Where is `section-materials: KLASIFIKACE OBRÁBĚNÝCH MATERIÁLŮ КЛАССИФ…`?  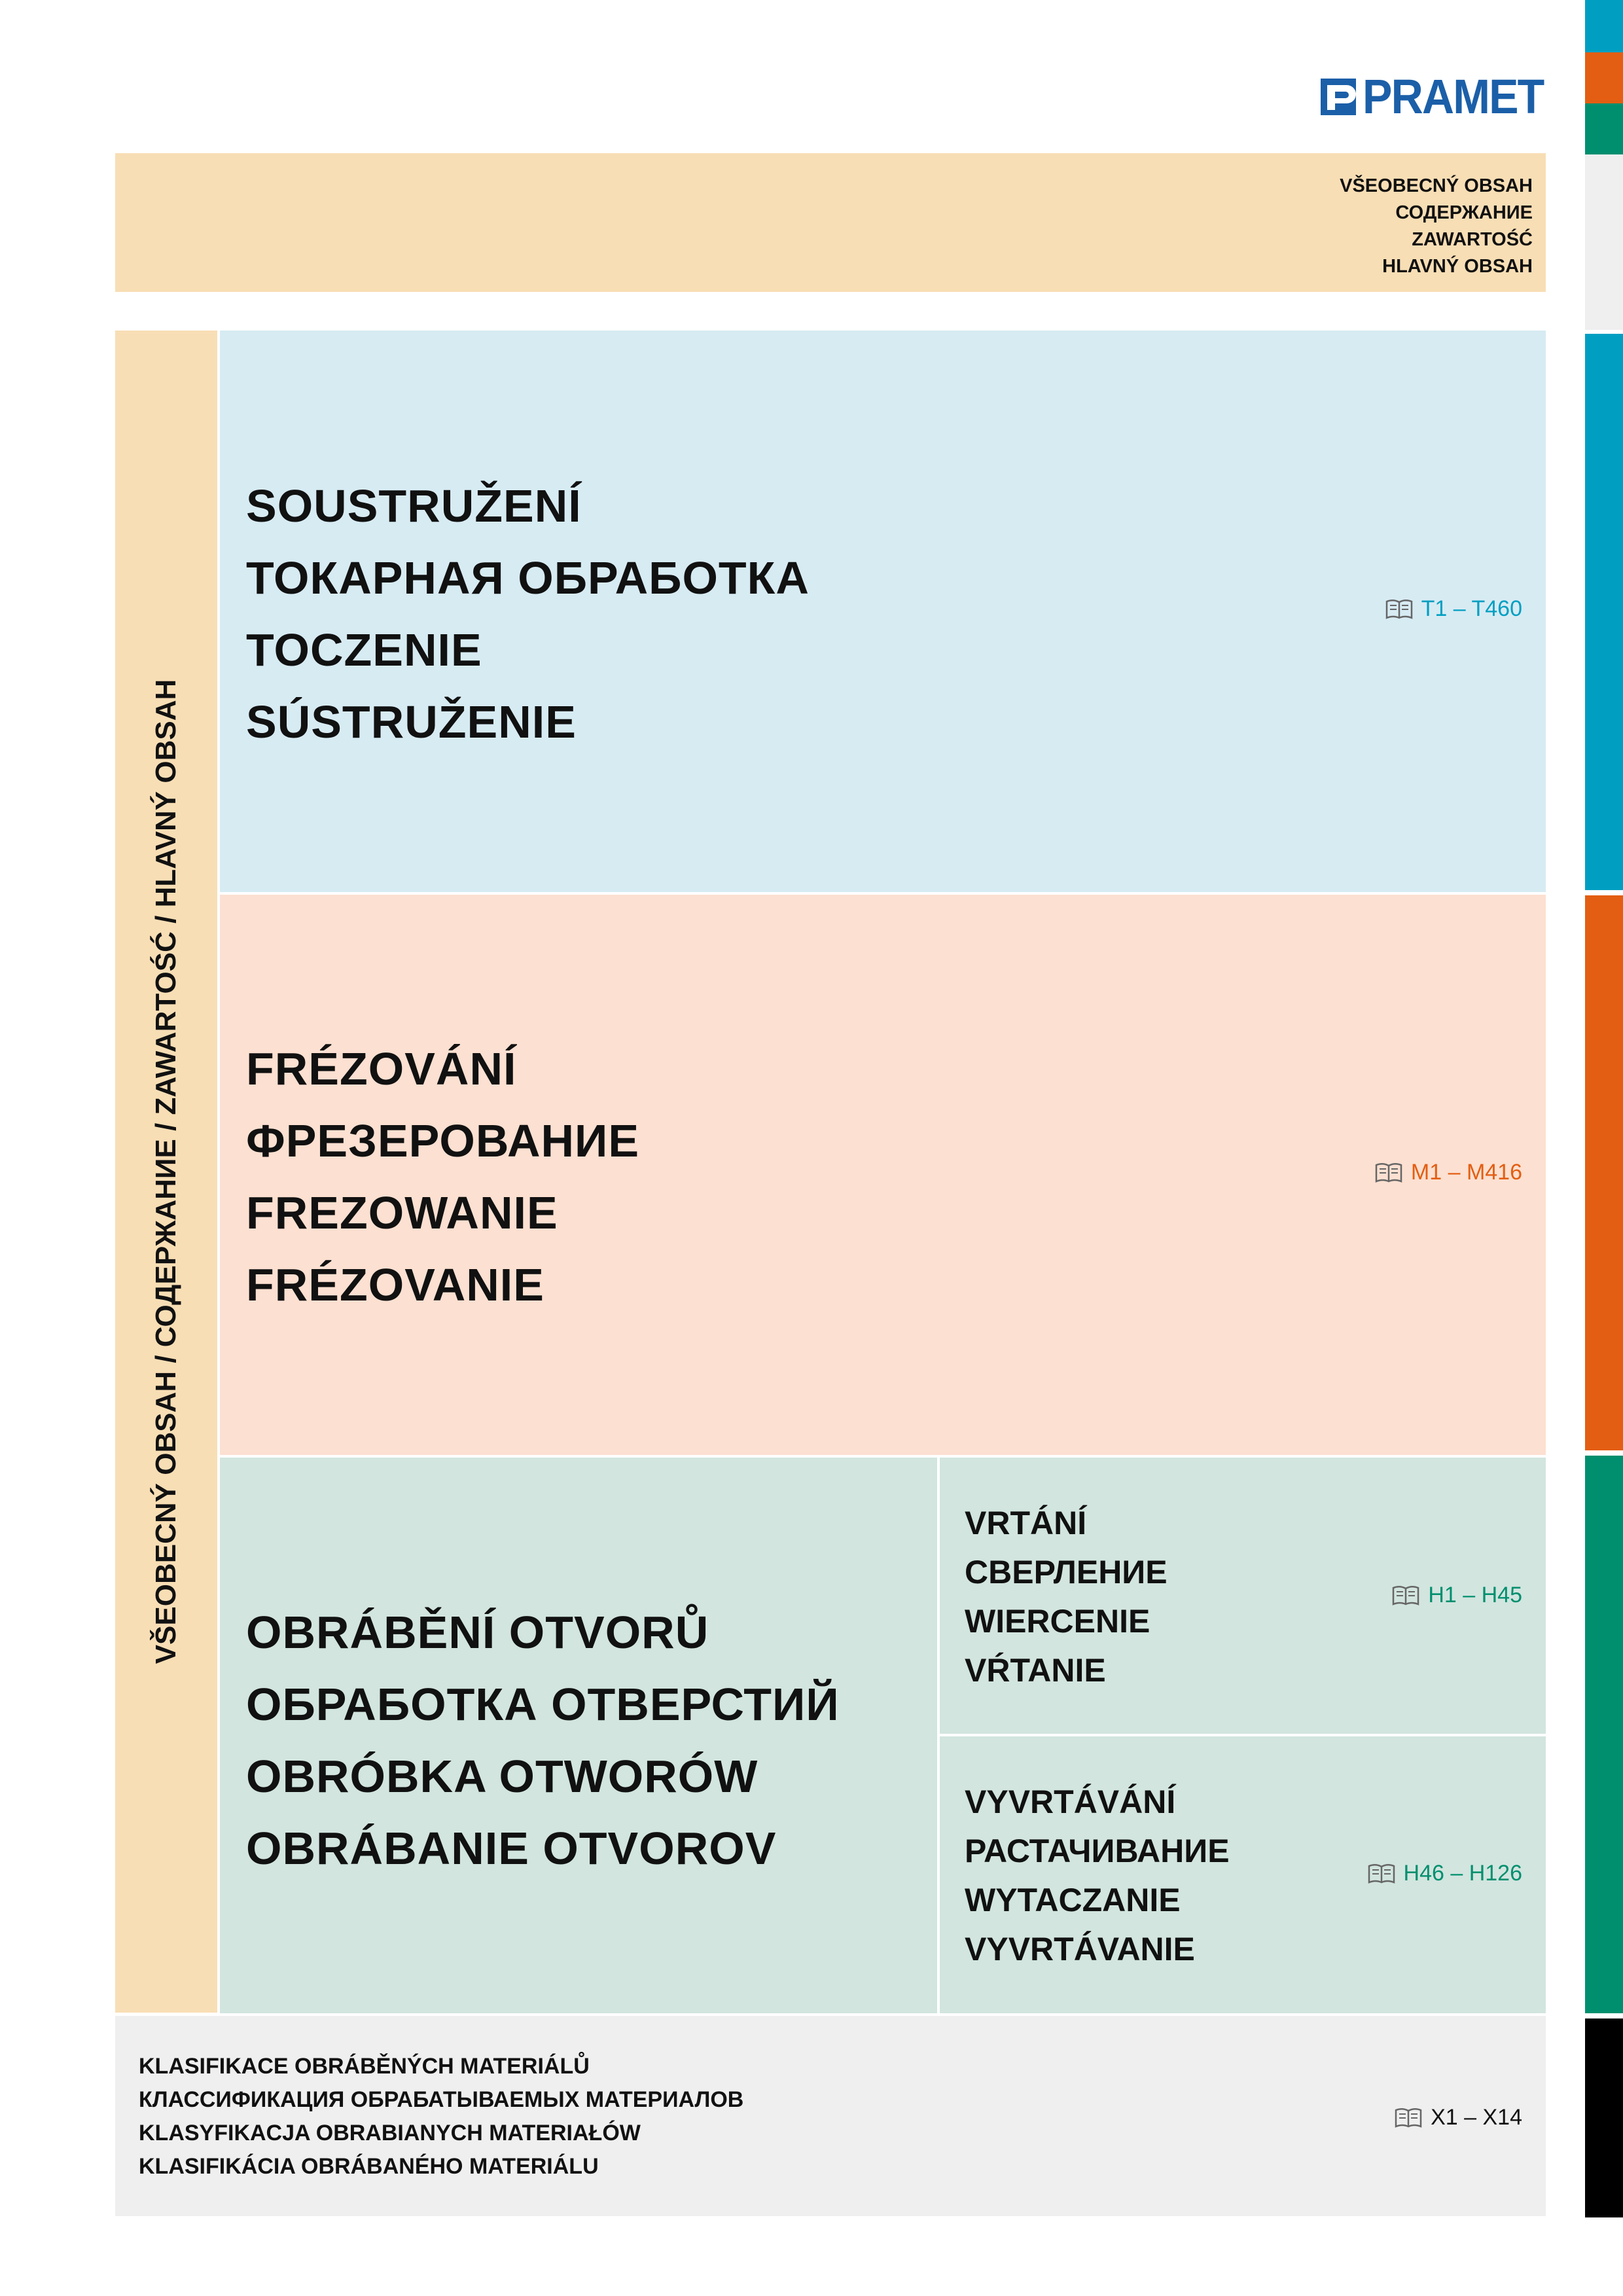
section-materials: KLASIFIKACE OBRÁBĚNÝCH MATERIÁLŮ КЛАССИФ… is located at coordinates (830, 2116).